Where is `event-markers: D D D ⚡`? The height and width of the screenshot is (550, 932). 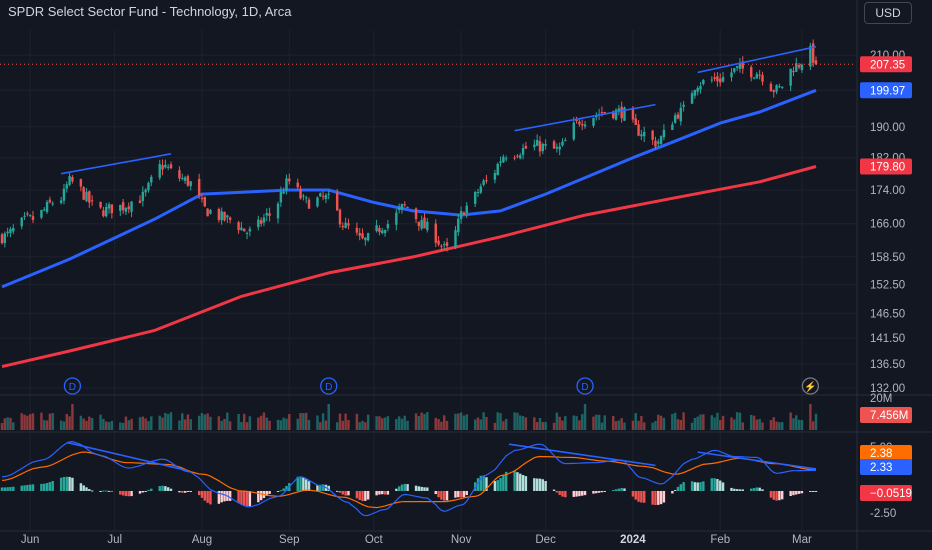
event-markers: D D D ⚡ is located at coordinates (441, 386).